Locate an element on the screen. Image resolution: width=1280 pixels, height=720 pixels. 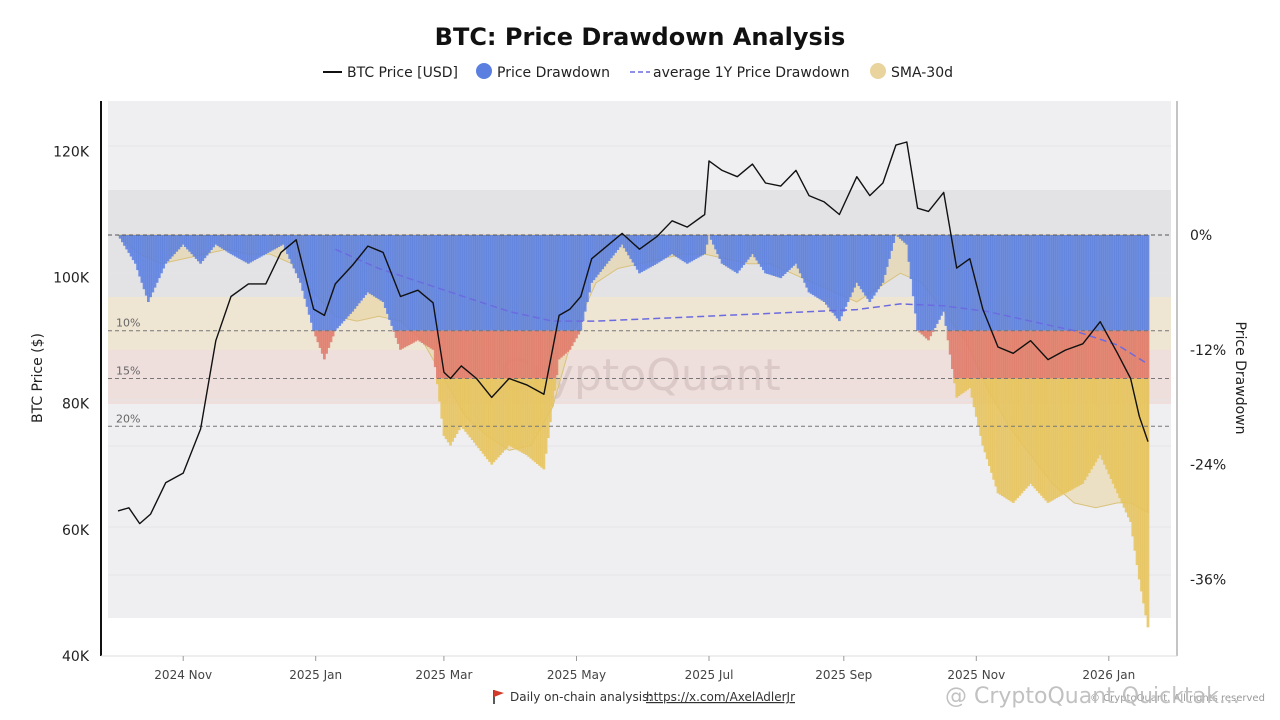
right-tick-label: -24% is located at coordinates (1208, 466).